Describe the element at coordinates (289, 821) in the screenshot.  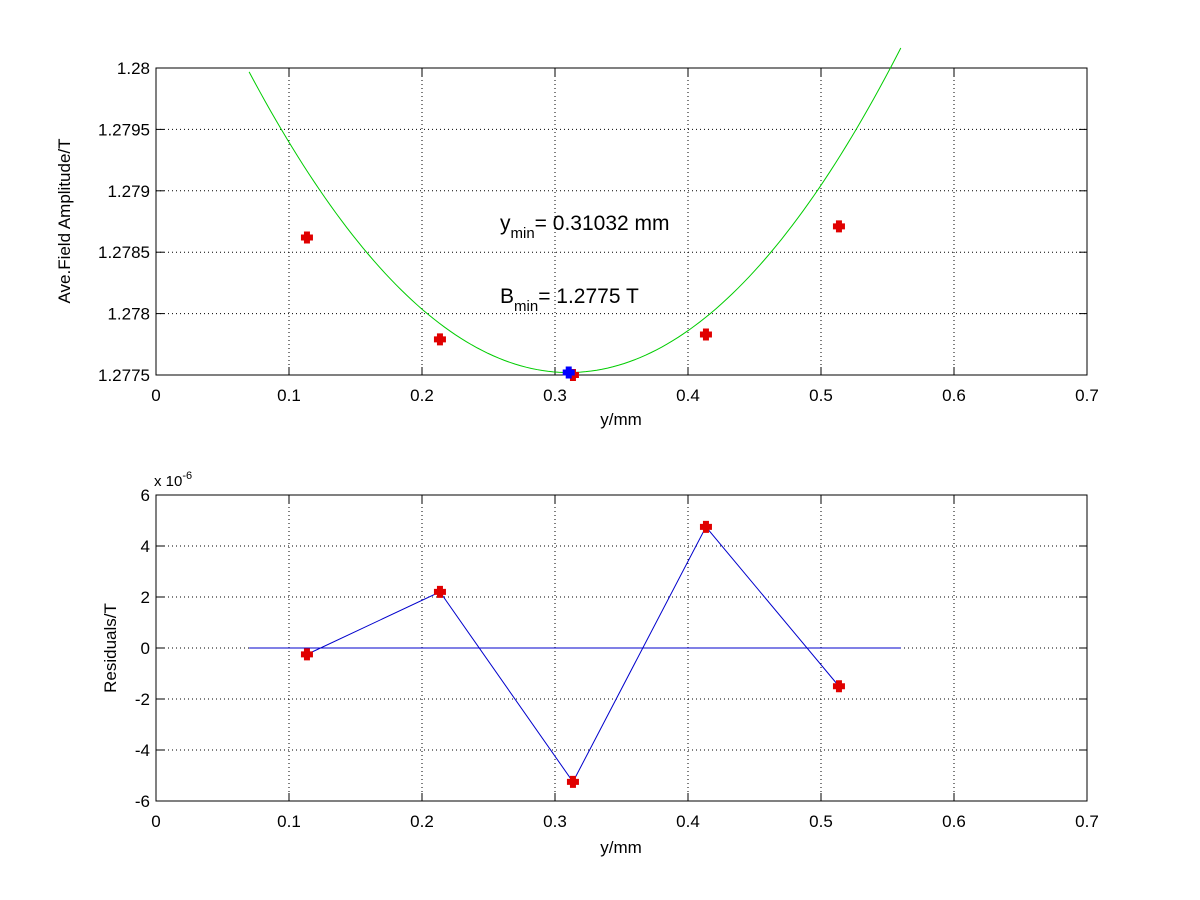
I see `residuals-x-tick-label: 0.1` at that location.